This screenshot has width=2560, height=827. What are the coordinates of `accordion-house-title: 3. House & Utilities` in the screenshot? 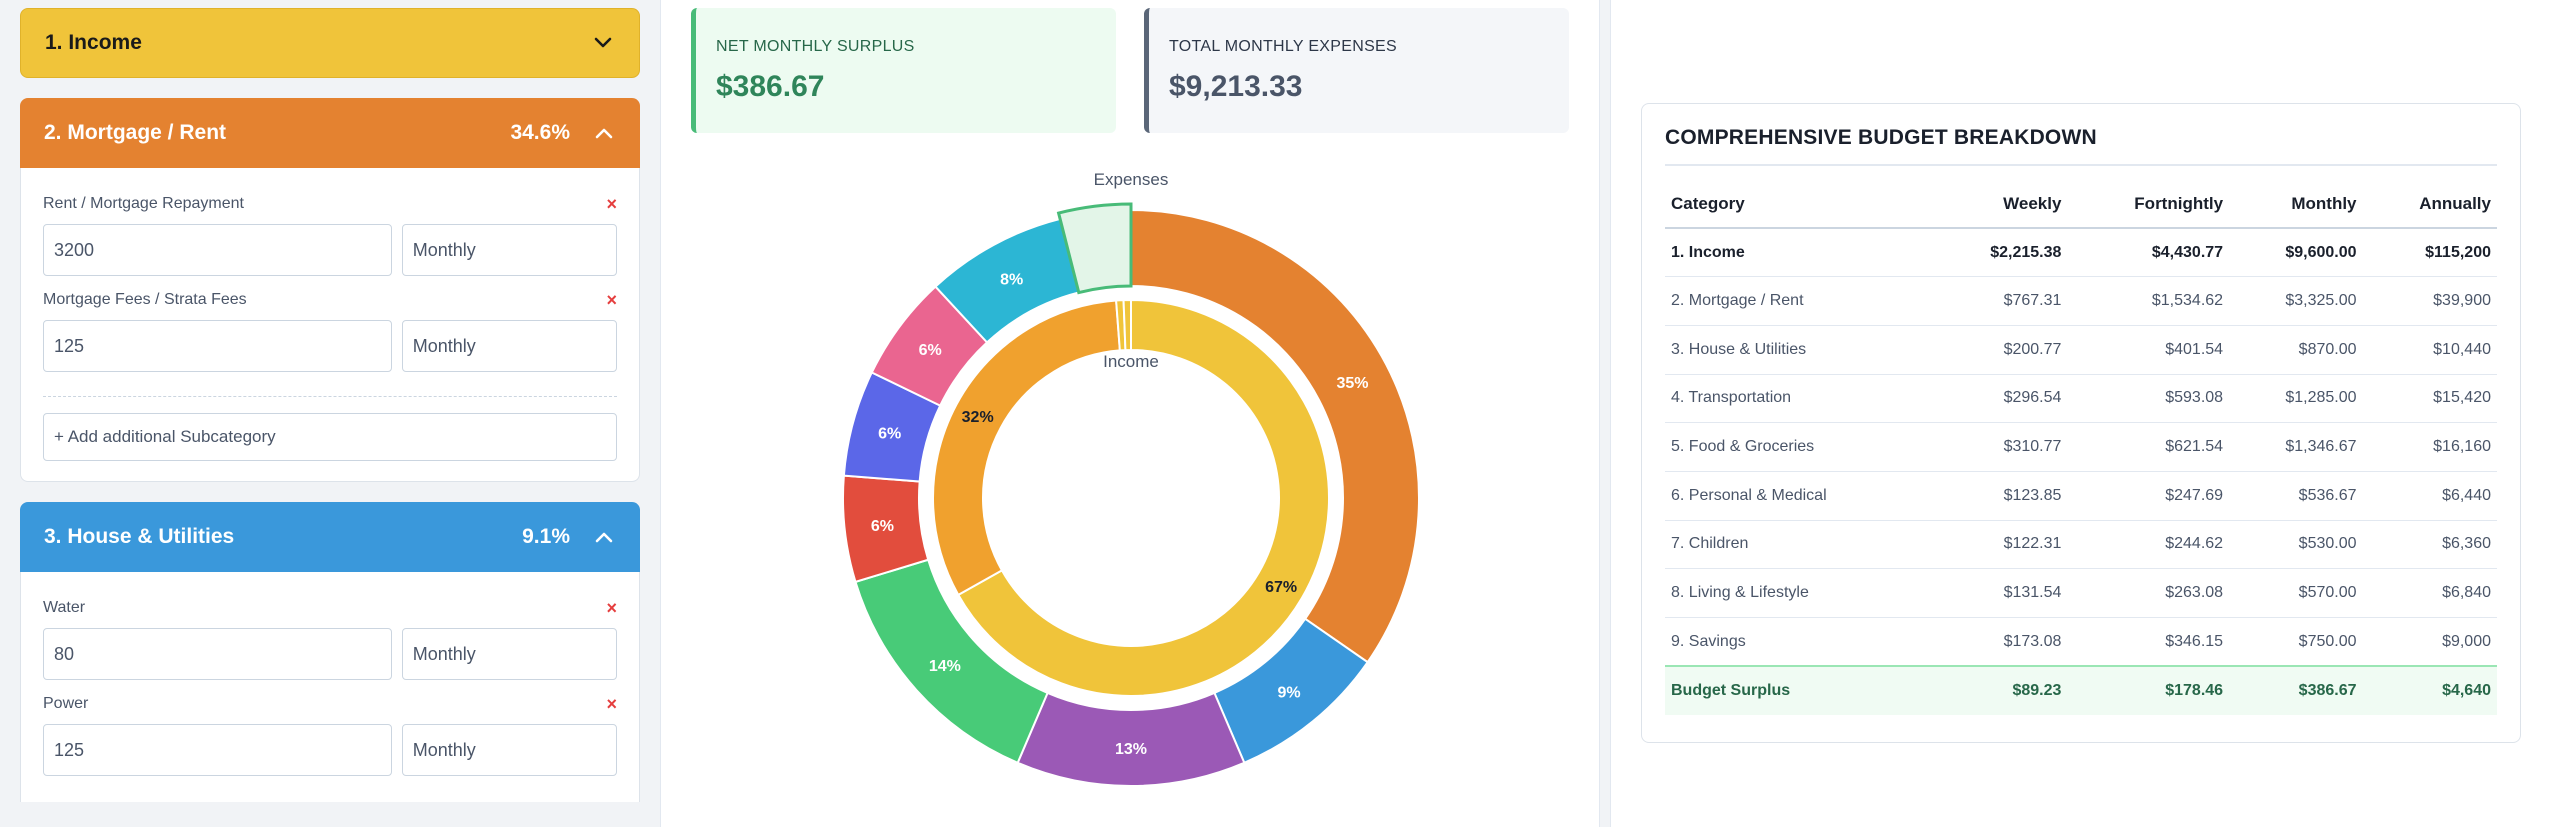 It's located at (139, 536).